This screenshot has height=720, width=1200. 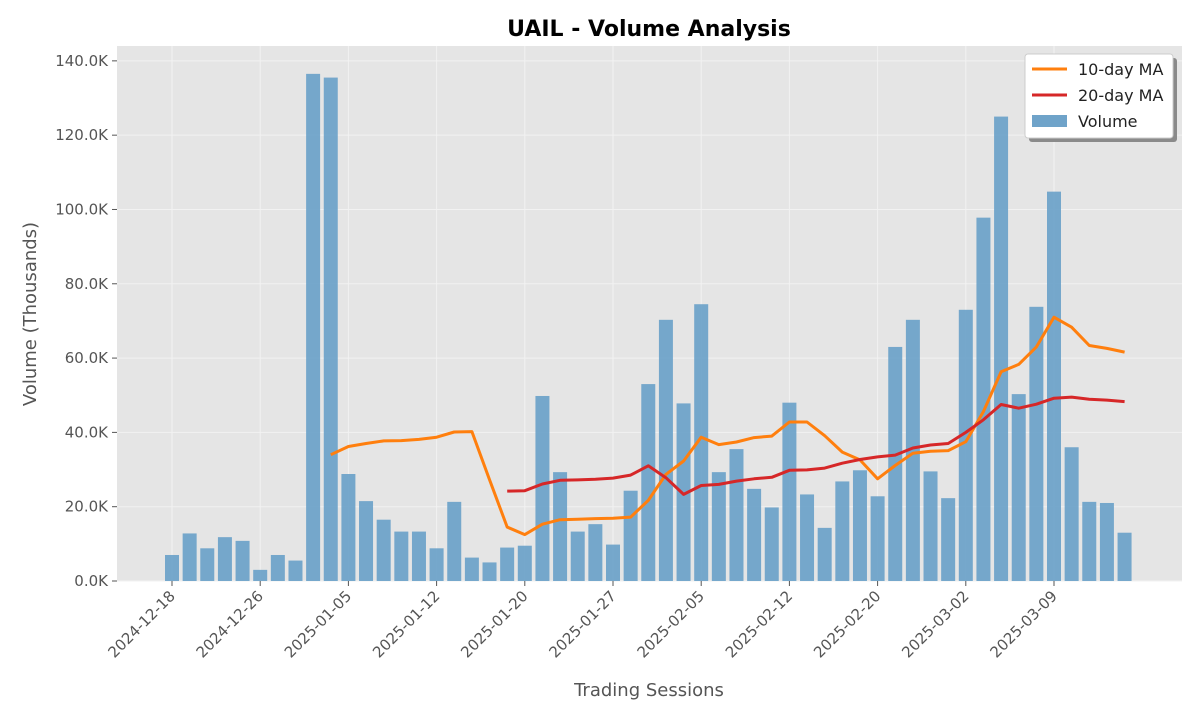 What do you see at coordinates (671, 624) in the screenshot?
I see `x-tick-label: 2025-02-05` at bounding box center [671, 624].